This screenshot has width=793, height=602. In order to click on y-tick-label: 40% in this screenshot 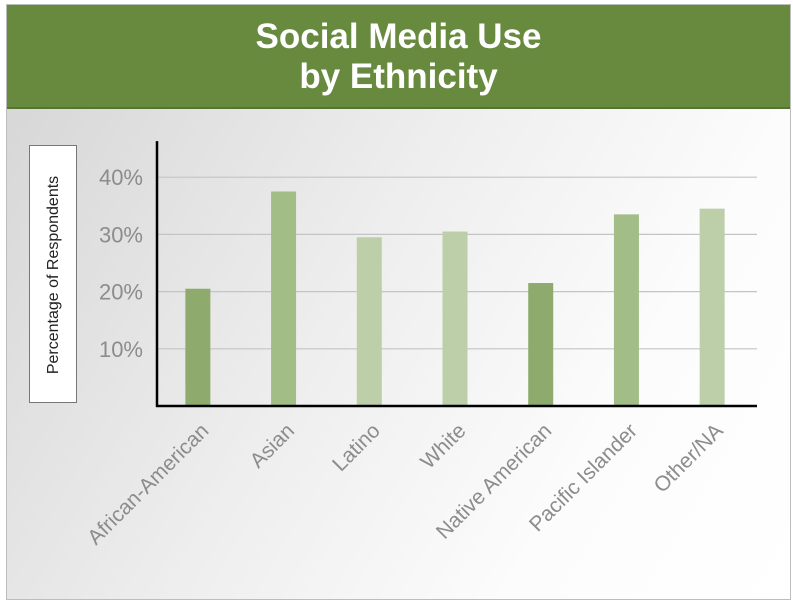, I will do `click(121, 177)`.